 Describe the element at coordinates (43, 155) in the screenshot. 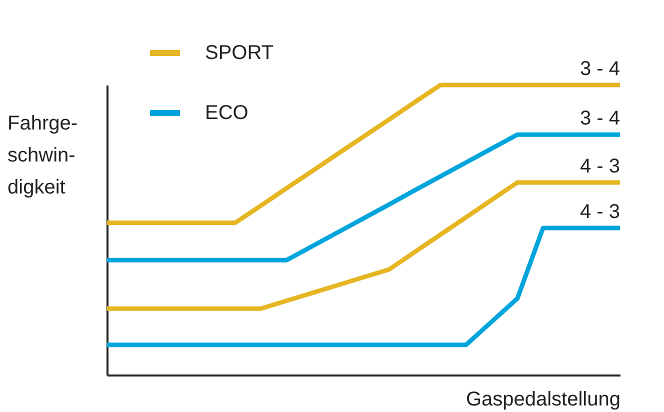

I see `y-axis-title: Fahrge- schwin- digkeit` at that location.